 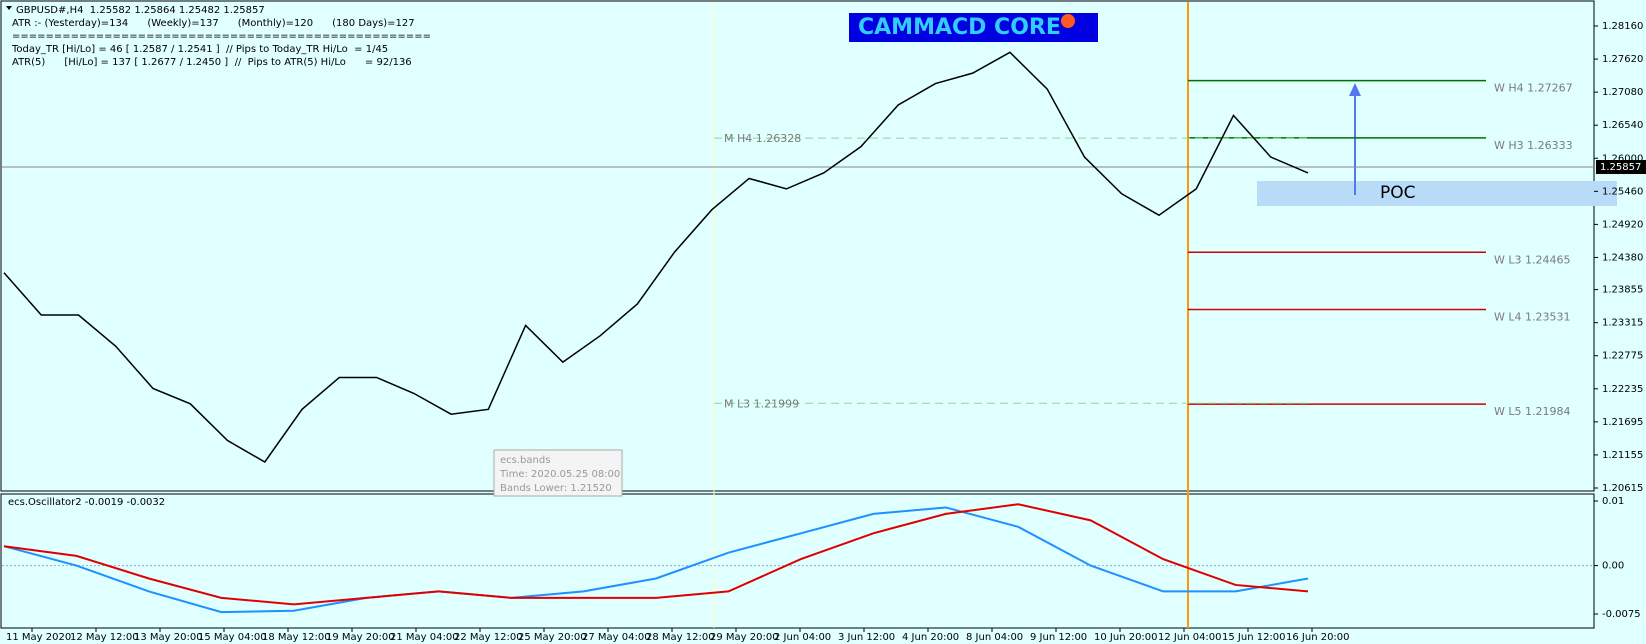 I want to click on time-label: 8 Jun 04:00, so click(x=994, y=637).